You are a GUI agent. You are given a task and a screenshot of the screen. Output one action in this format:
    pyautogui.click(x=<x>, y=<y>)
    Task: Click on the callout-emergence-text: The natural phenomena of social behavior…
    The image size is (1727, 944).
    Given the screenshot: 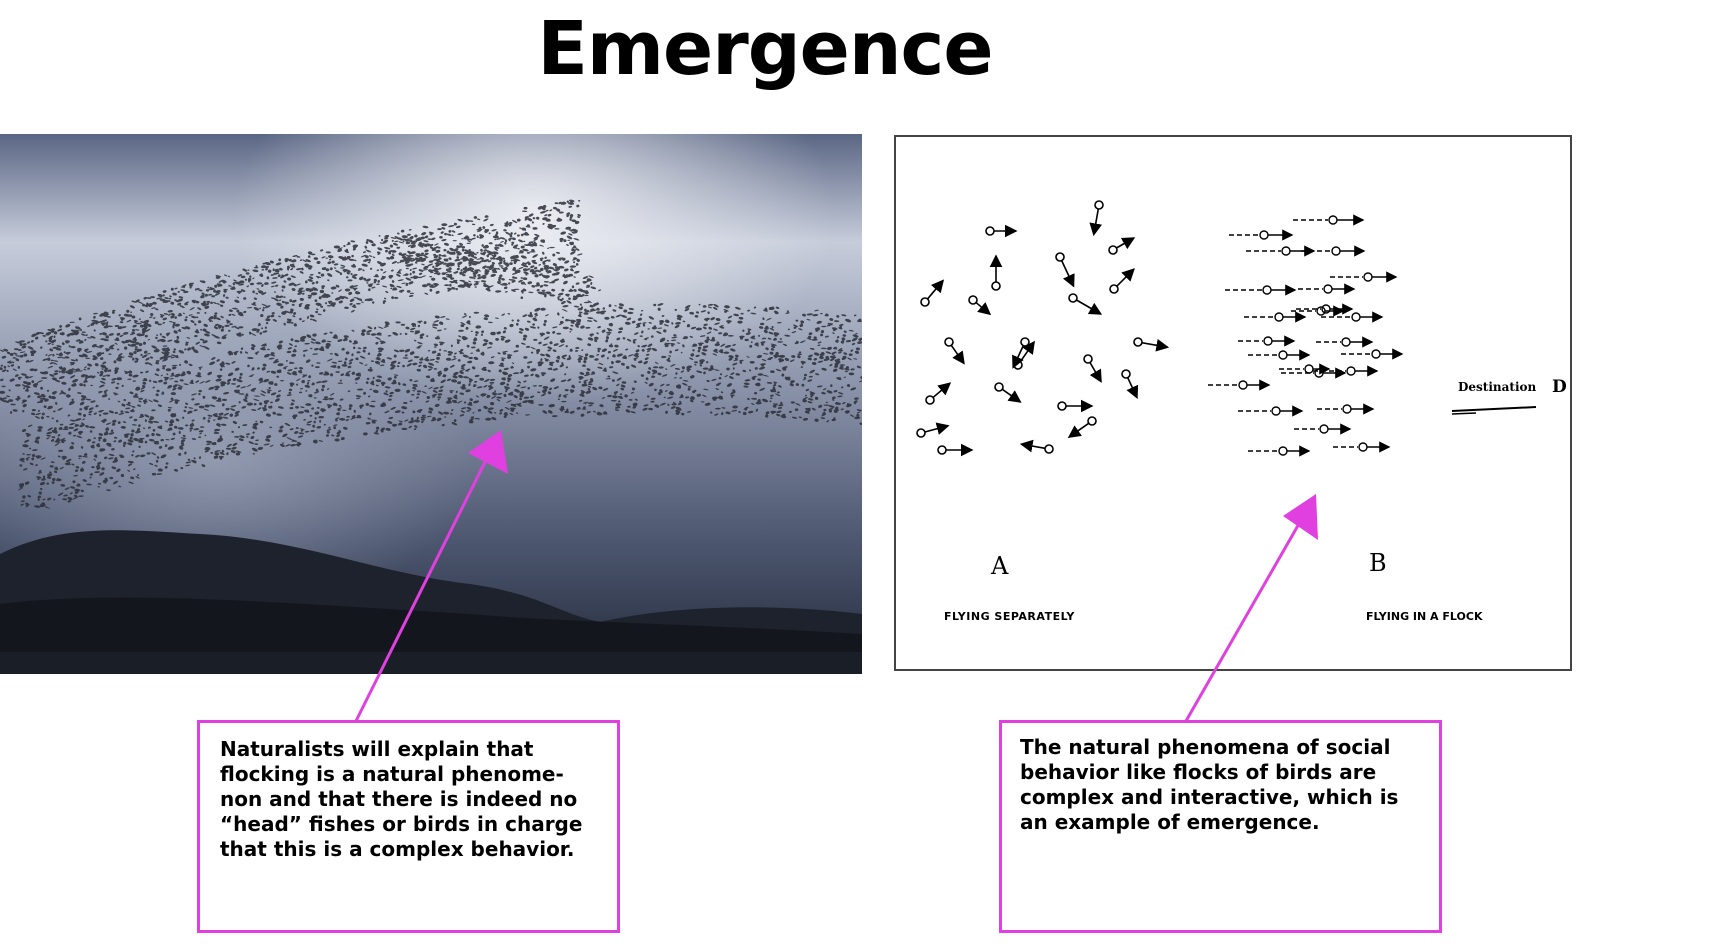 What is the action you would take?
    pyautogui.click(x=1209, y=784)
    